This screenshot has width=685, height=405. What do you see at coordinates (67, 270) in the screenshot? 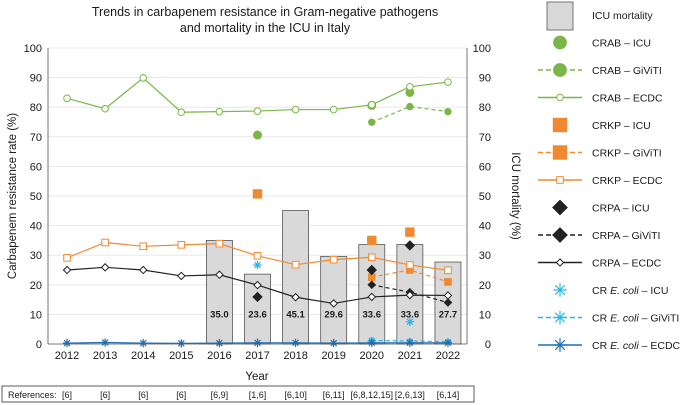
I see `point-crpa-ecdc-2012` at bounding box center [67, 270].